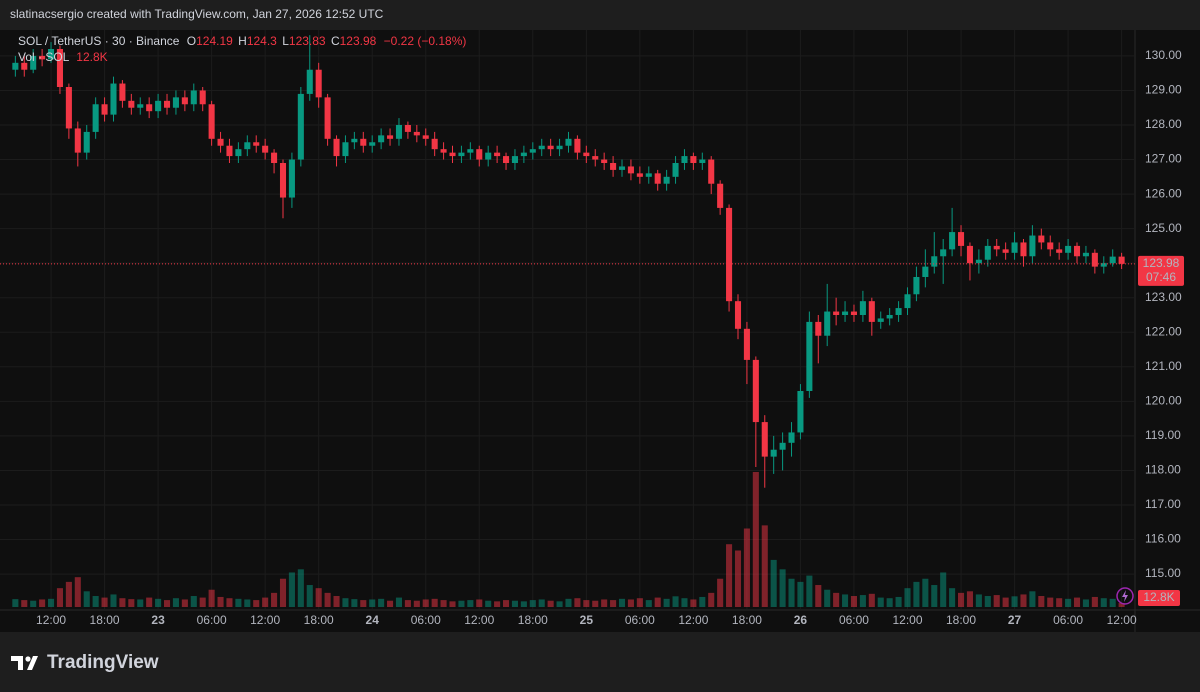 Image resolution: width=1200 pixels, height=692 pixels. Describe the element at coordinates (158, 620) in the screenshot. I see `x-tick-label: 23` at that location.